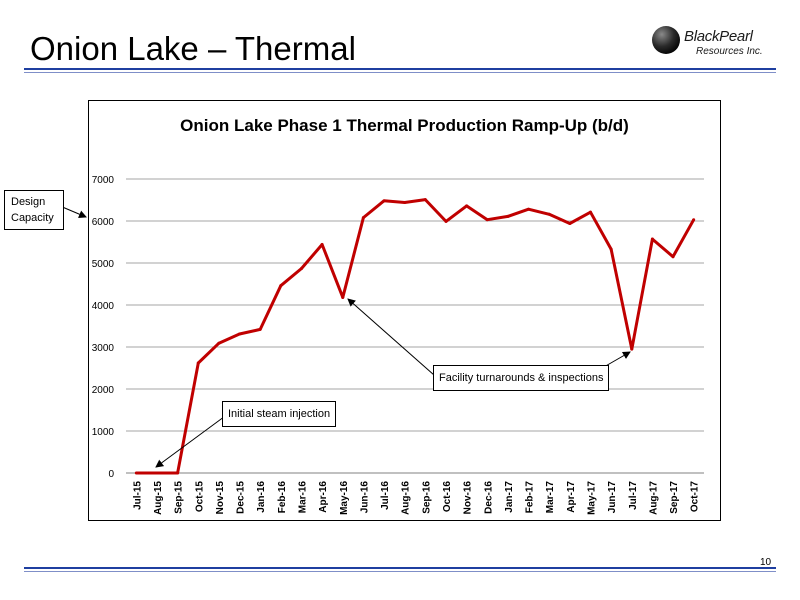 The height and width of the screenshot is (600, 800). Describe the element at coordinates (674, 497) in the screenshot. I see `x-tick-label: Sep-17` at that location.